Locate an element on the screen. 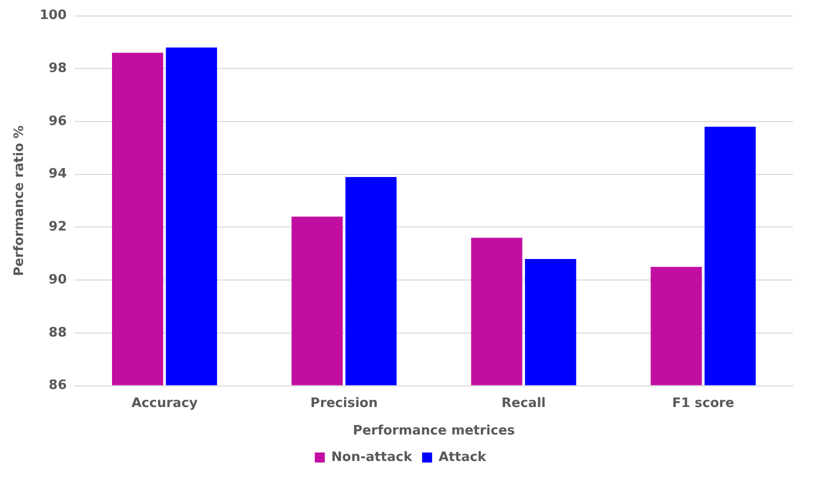  y-tick-label: 88 is located at coordinates (57, 332).